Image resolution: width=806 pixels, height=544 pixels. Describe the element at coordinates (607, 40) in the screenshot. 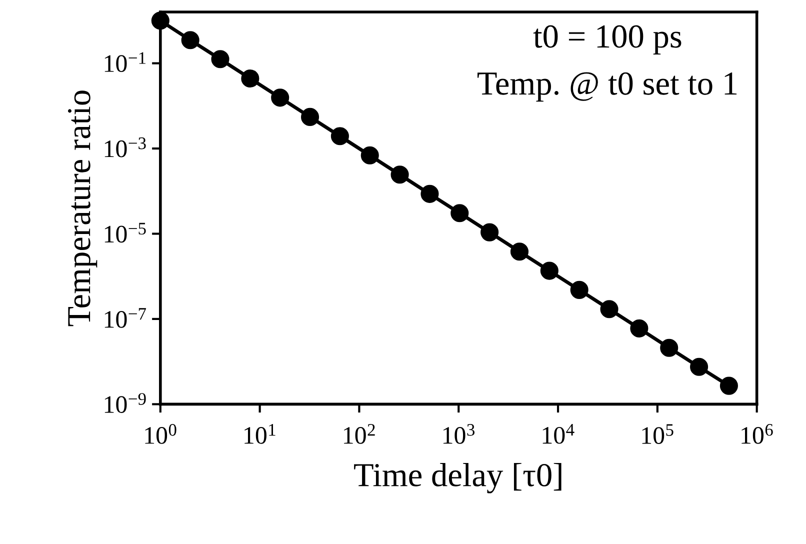

I see `annotation: t0 = 100 ps` at that location.